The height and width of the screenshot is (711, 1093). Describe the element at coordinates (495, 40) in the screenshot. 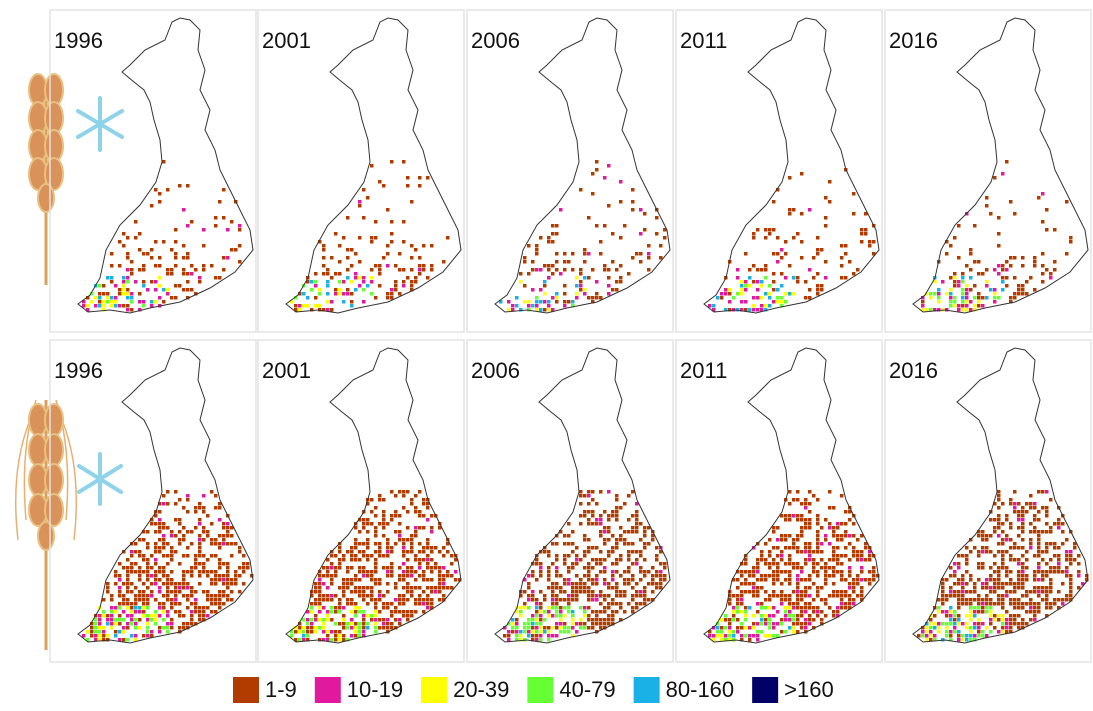

I see `year-label: 2006` at that location.